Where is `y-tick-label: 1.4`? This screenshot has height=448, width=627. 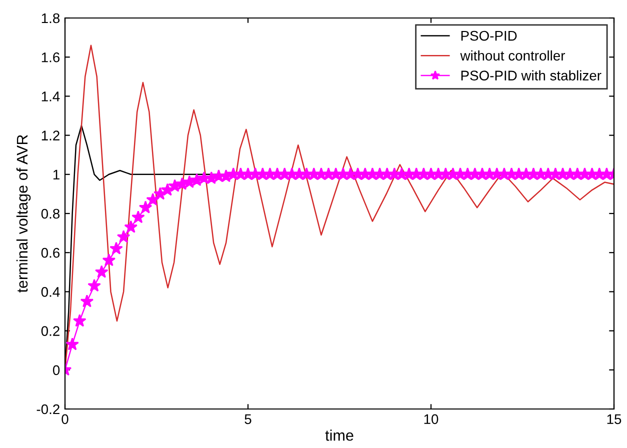
y-tick-label: 1.4 is located at coordinates (51, 97).